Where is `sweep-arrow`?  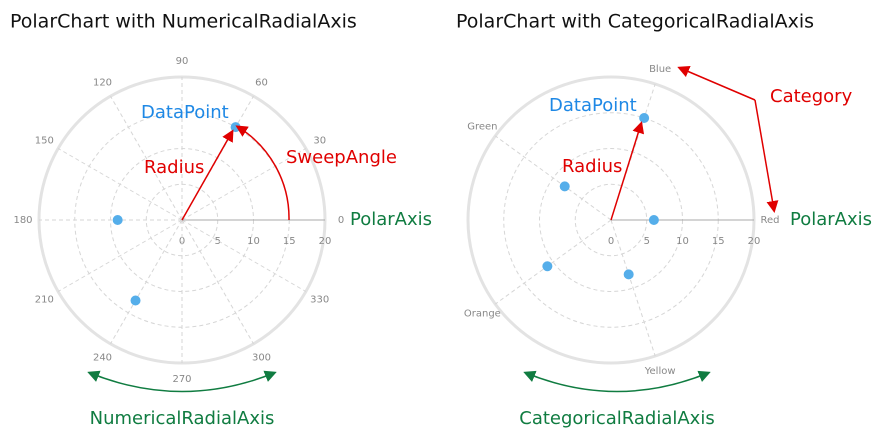 sweep-arrow is located at coordinates (262, 173).